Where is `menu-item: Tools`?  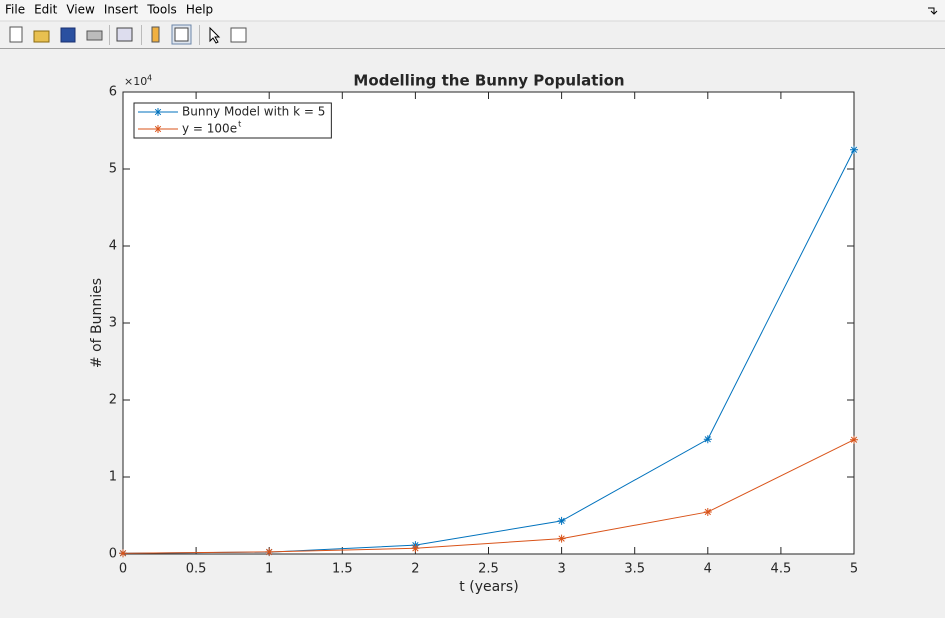 menu-item: Tools is located at coordinates (161, 10).